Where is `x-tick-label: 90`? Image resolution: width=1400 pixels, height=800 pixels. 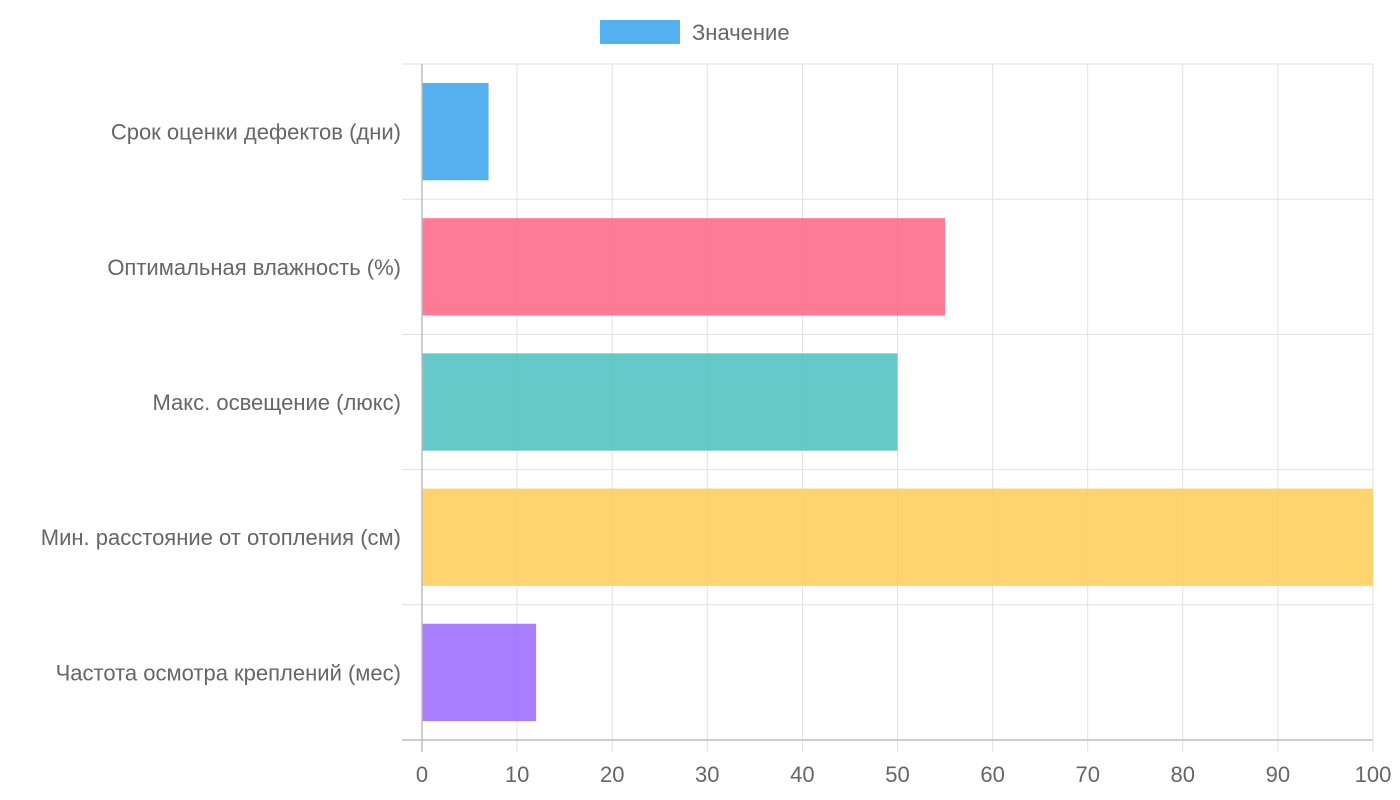
x-tick-label: 90 is located at coordinates (1278, 774).